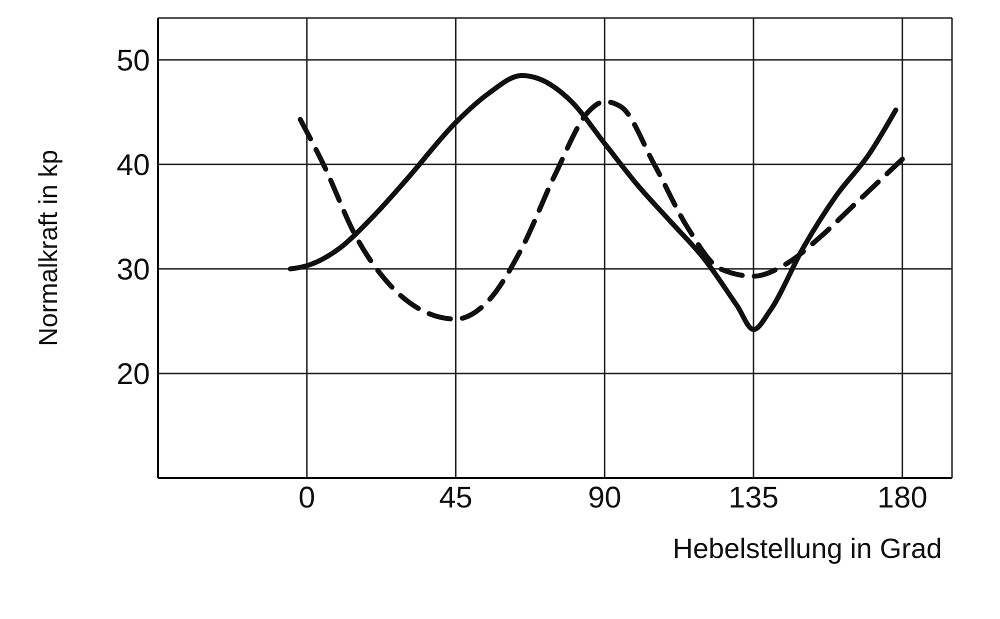  I want to click on y-tick-label: 40, so click(133, 165).